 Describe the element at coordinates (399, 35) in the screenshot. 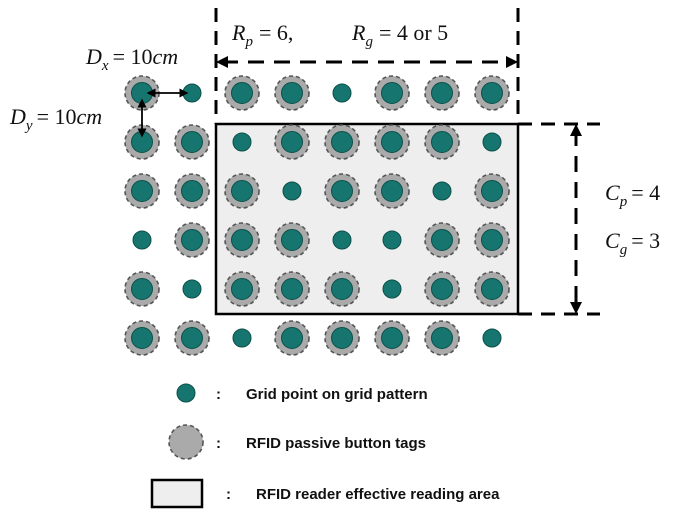

I see `rg-label: Rg = 4 or 5` at that location.